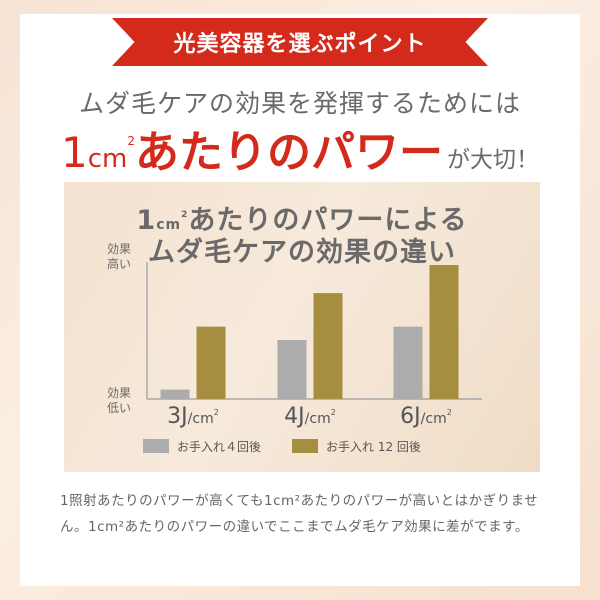  I want to click on lead-tail: が大切！, so click(493, 160).